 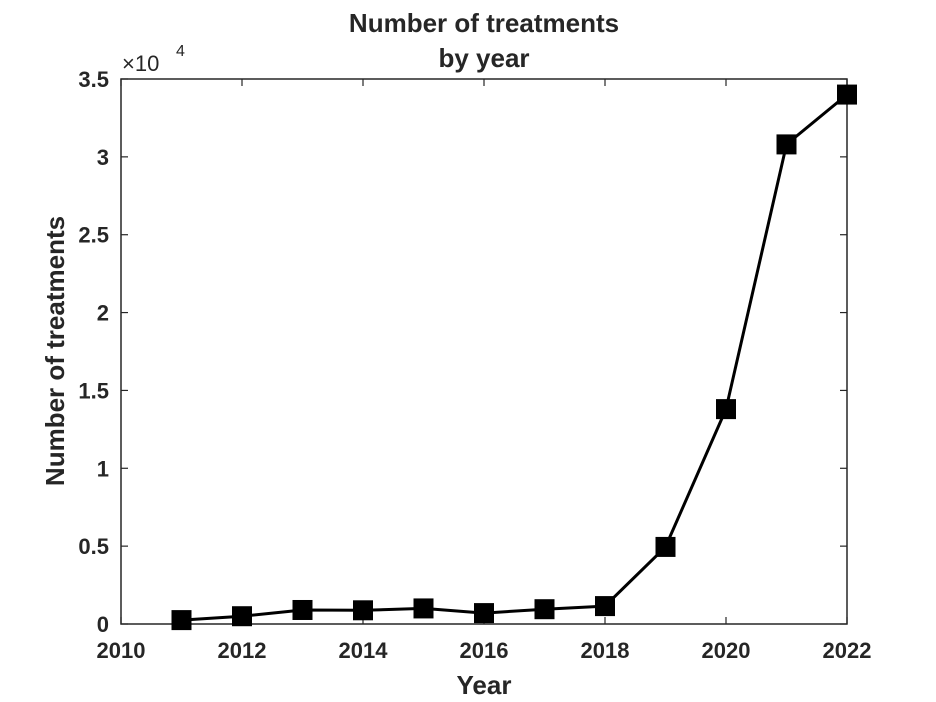 What do you see at coordinates (484, 685) in the screenshot?
I see `x-axis-label: Year` at bounding box center [484, 685].